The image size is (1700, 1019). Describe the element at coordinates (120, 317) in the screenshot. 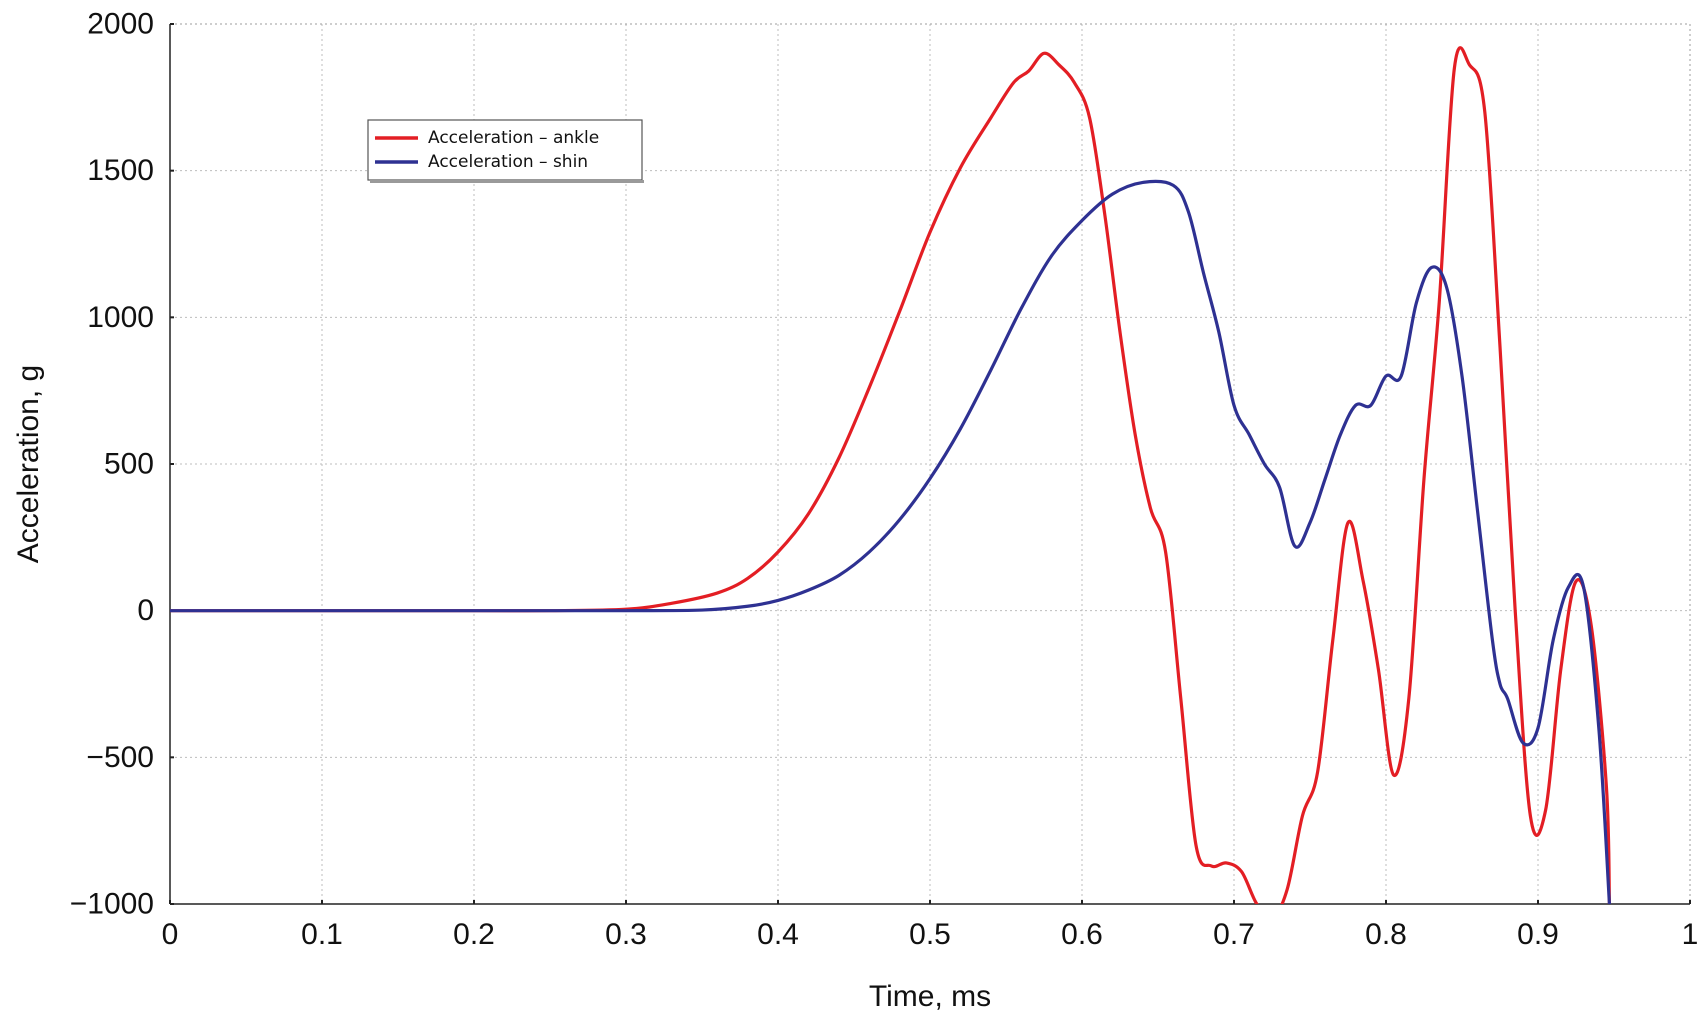

I see `y-tick-label-2: 1000` at that location.